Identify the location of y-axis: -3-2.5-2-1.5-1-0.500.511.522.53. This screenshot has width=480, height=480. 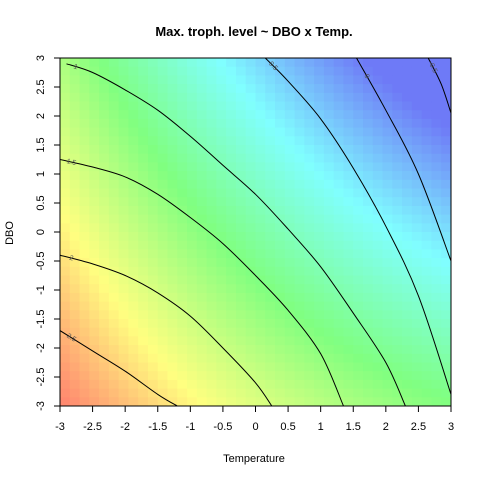
(47, 233).